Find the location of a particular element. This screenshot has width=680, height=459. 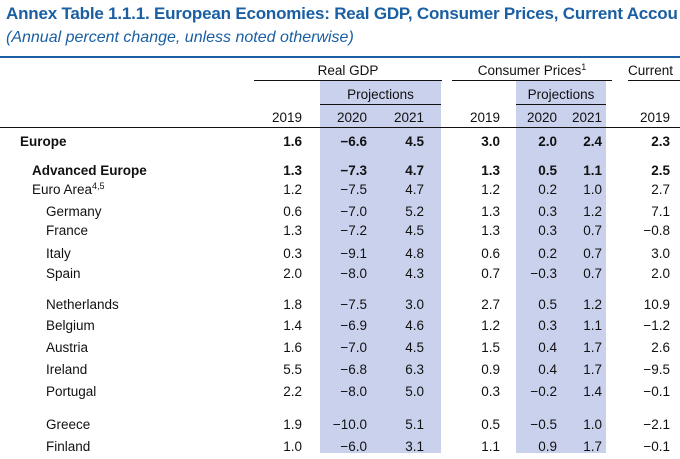

row-label: Advanced Europe is located at coordinates (89, 170).